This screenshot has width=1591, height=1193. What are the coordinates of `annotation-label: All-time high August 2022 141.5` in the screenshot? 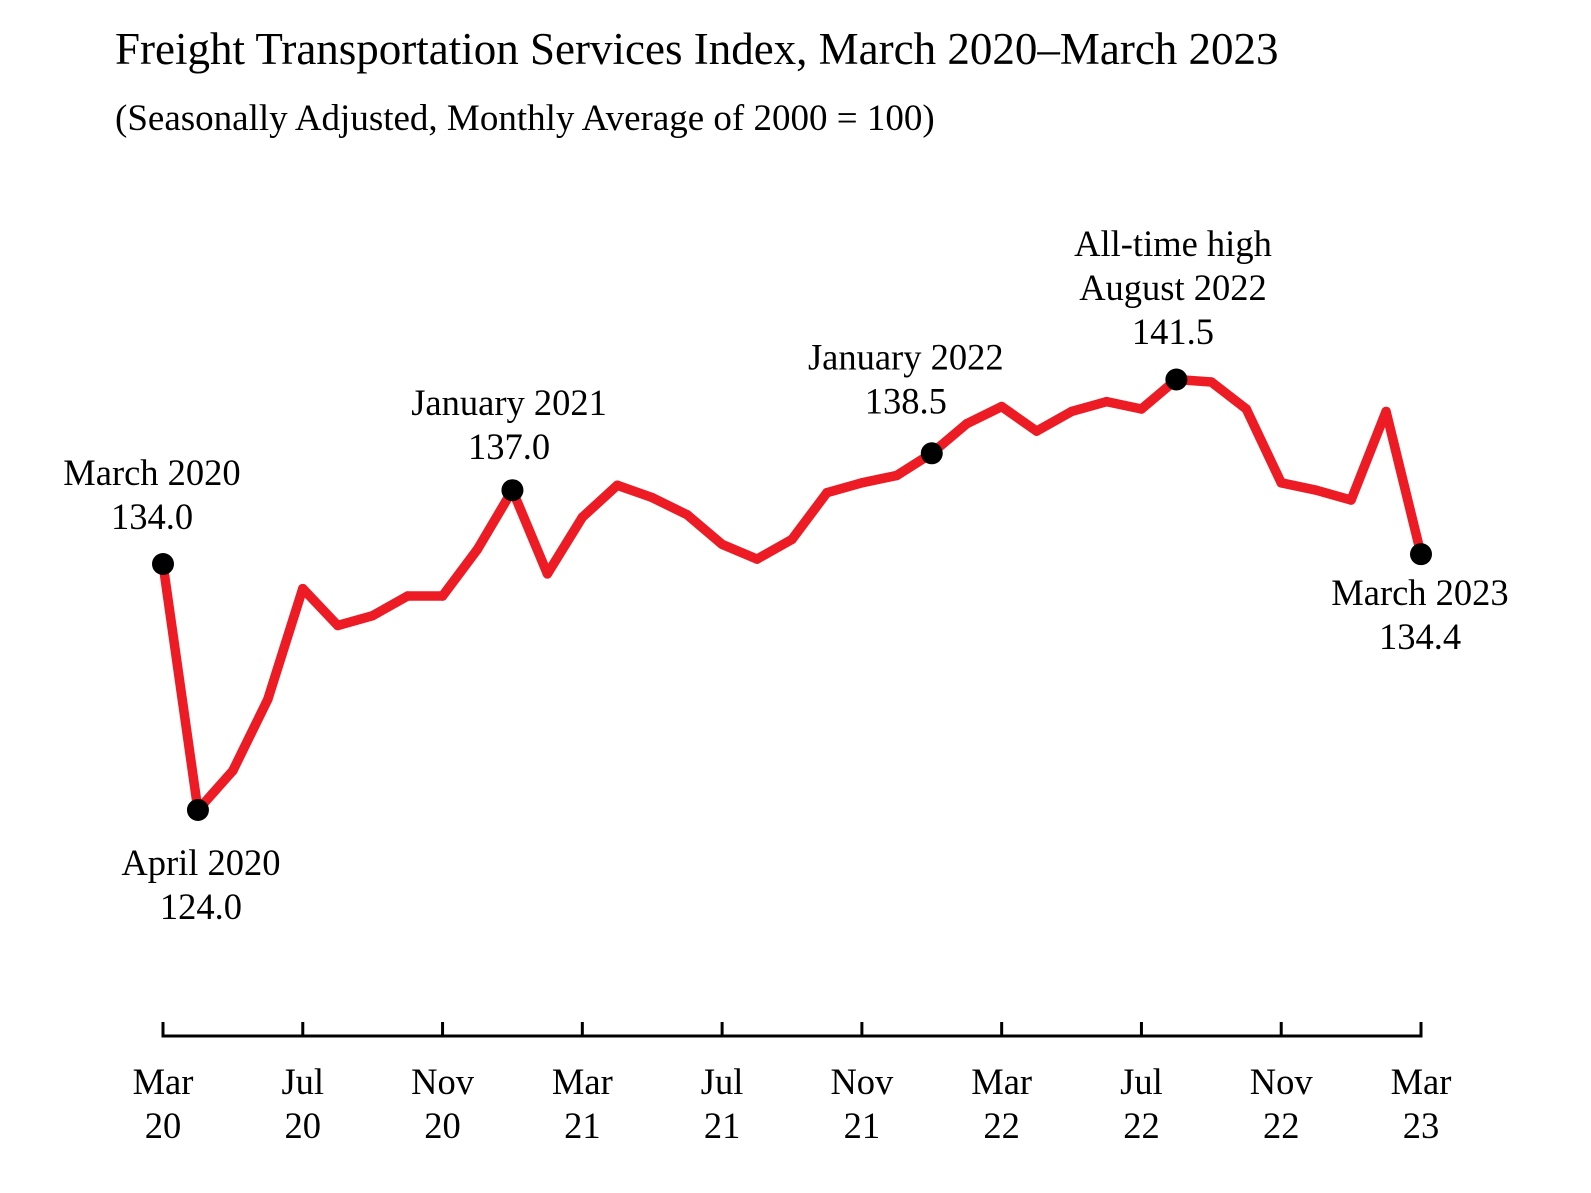 It's located at (1173, 287).